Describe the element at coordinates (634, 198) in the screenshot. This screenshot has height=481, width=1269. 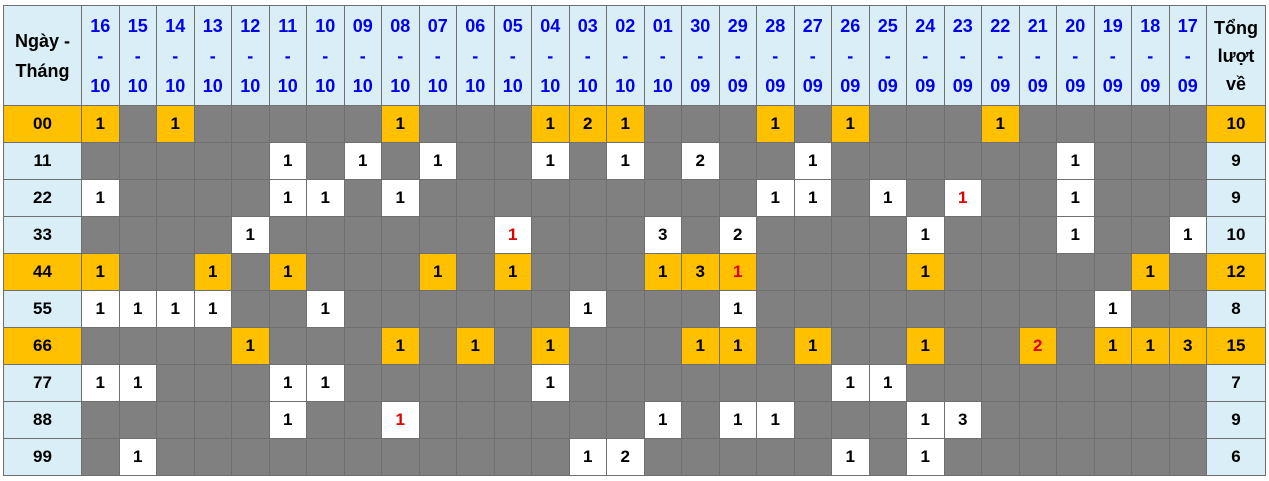
I see `table-row: 22 1 1 1 1 1 1 1 1 1 9` at that location.